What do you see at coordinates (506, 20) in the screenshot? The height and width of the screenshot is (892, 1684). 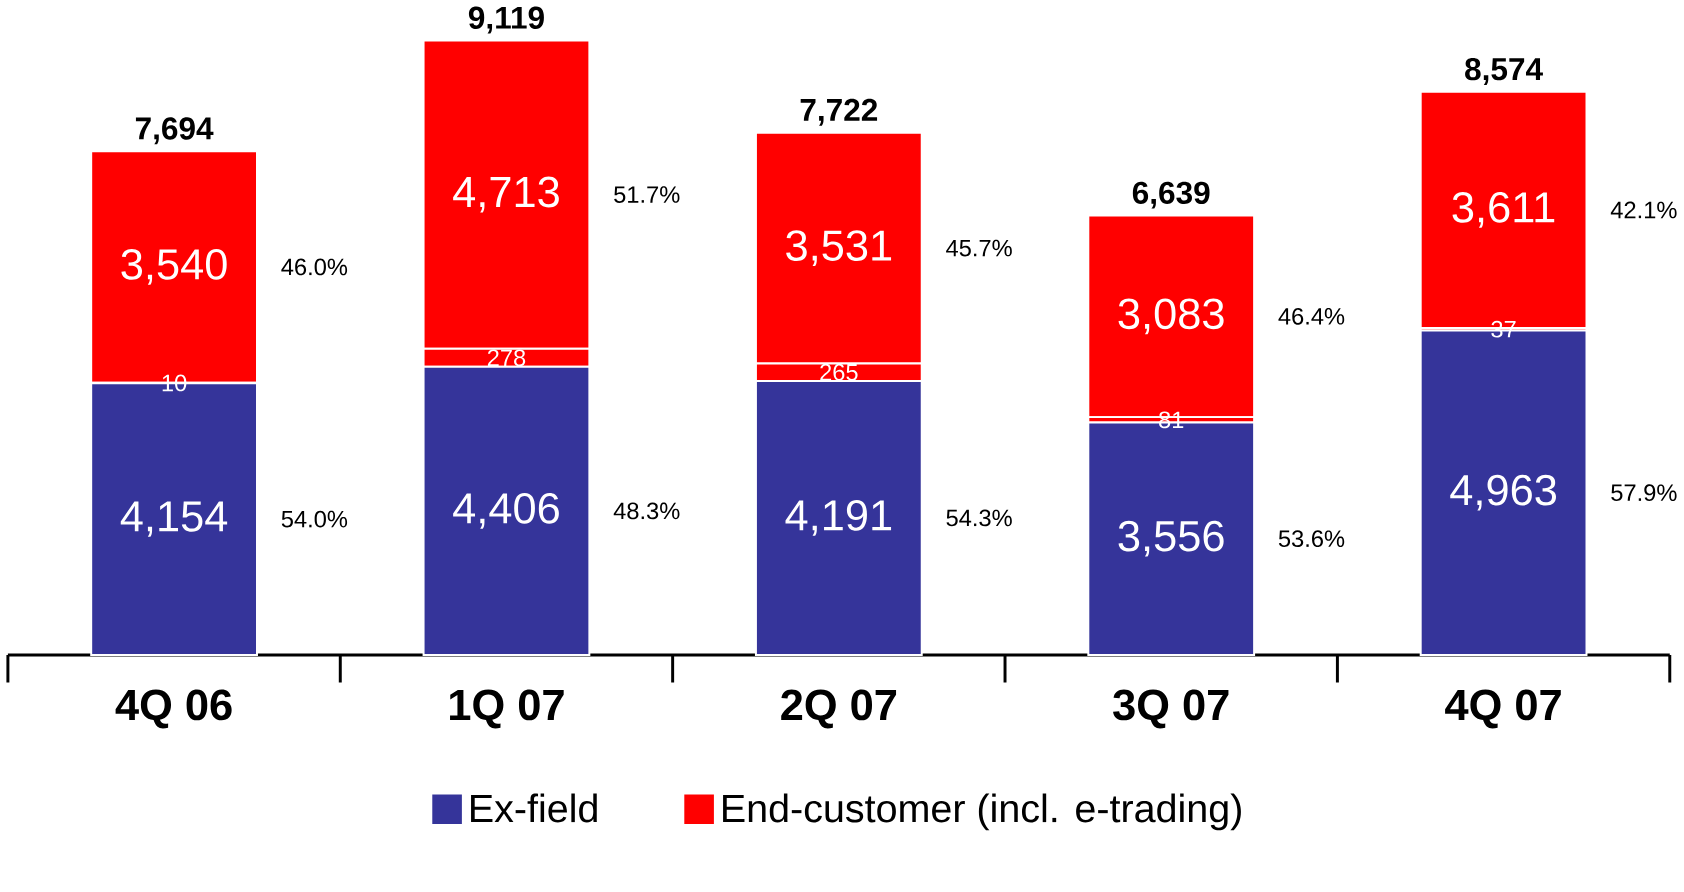 I see `text: 9,119` at bounding box center [506, 20].